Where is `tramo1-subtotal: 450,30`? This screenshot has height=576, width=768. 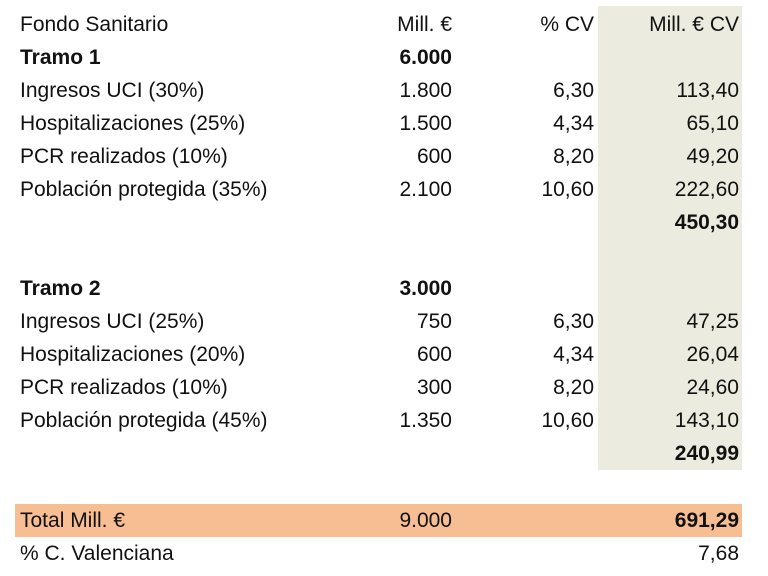 tramo1-subtotal: 450,30 is located at coordinates (706, 222).